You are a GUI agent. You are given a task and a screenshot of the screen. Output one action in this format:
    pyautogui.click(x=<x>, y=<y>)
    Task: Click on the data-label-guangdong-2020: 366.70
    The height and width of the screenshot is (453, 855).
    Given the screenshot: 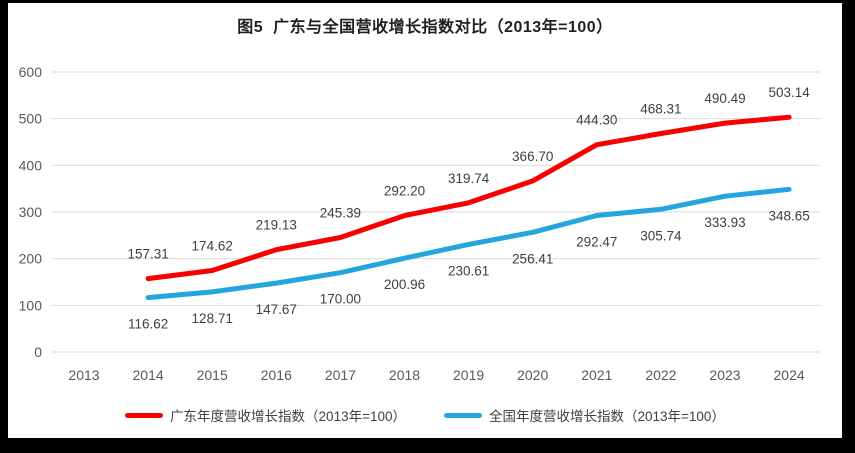 What is the action you would take?
    pyautogui.click(x=532, y=156)
    